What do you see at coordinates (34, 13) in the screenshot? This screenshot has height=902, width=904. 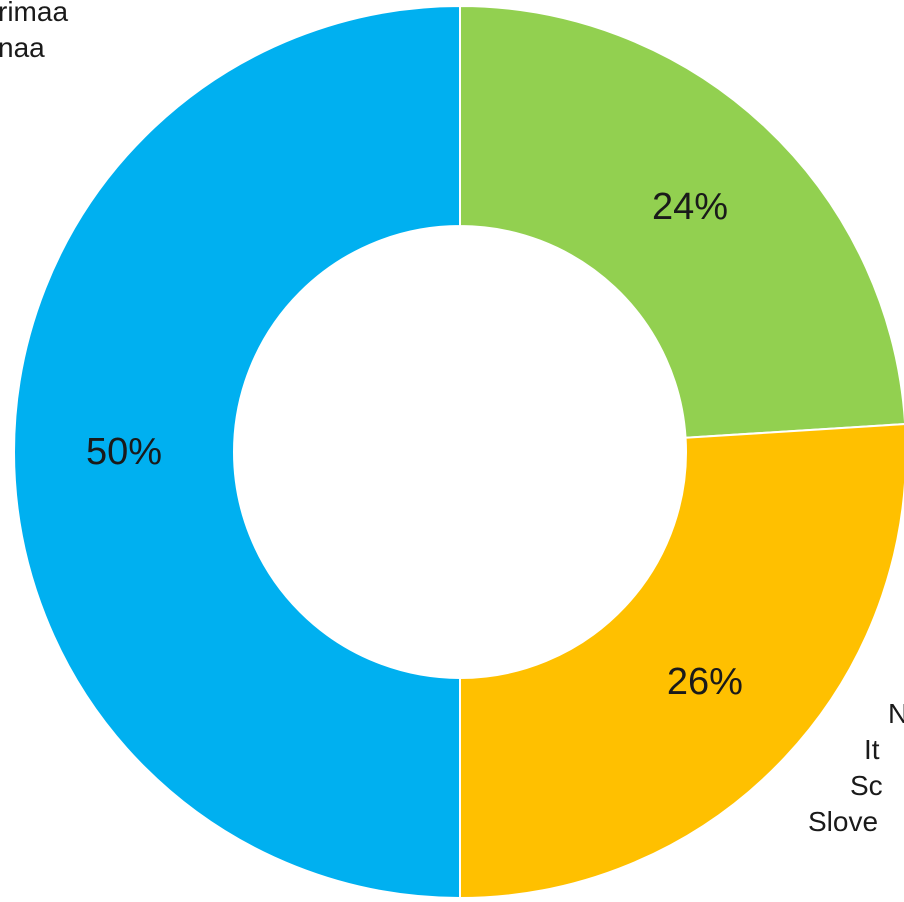 I see `top-left-label-1: rimaa` at bounding box center [34, 13].